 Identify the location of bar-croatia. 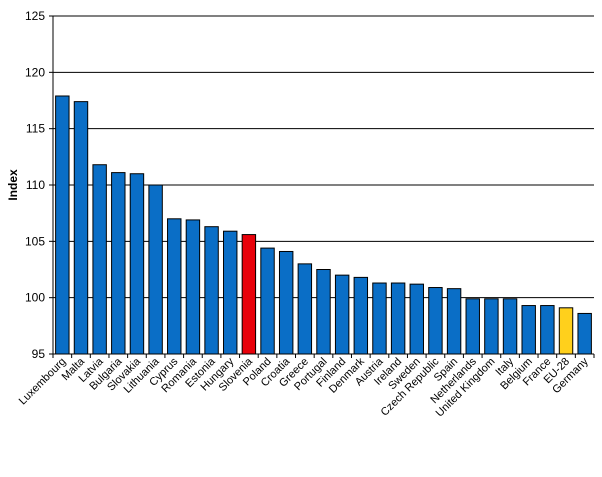
(286, 302).